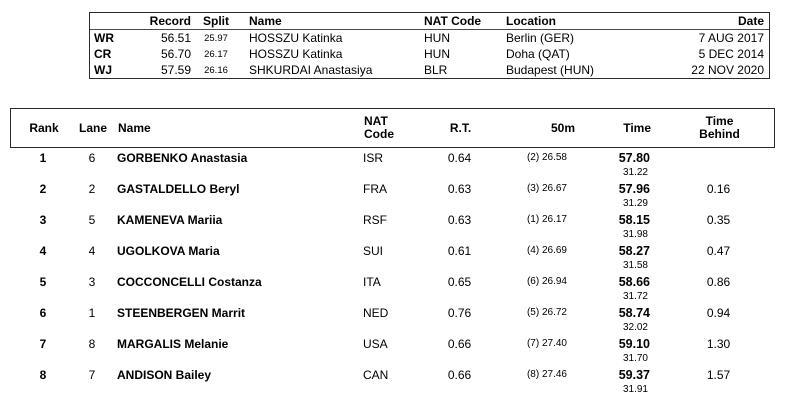 The width and height of the screenshot is (800, 407). What do you see at coordinates (375, 344) in the screenshot?
I see `nat-code: USA` at bounding box center [375, 344].